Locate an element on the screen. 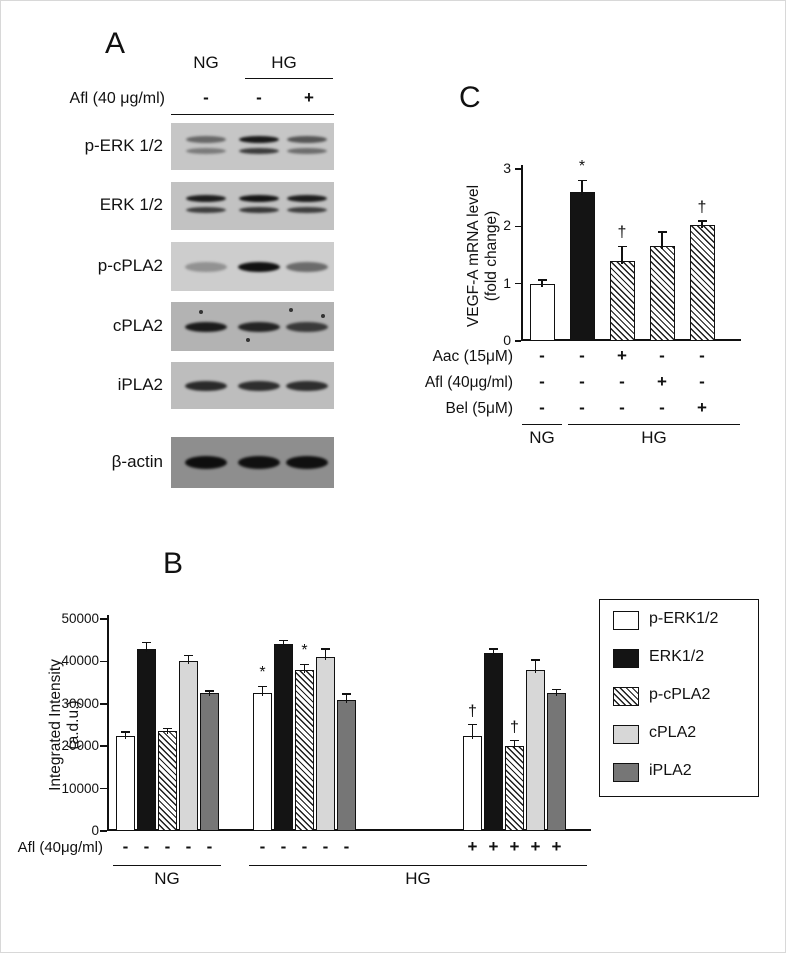 The image size is (786, 953). b-err-3-2-cap is located at coordinates (535, 660).